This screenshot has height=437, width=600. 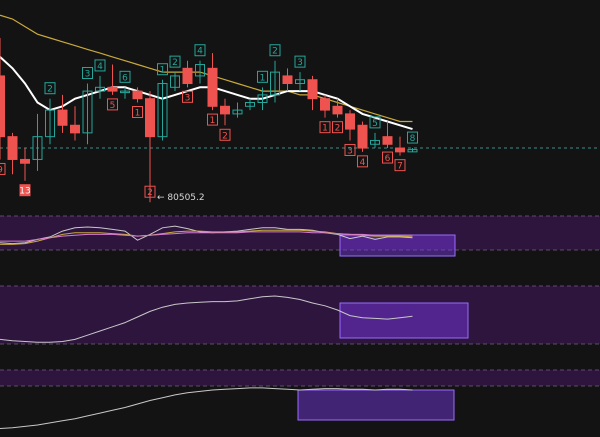 I want to click on oscillator-1-highlight, so click(x=397, y=245).